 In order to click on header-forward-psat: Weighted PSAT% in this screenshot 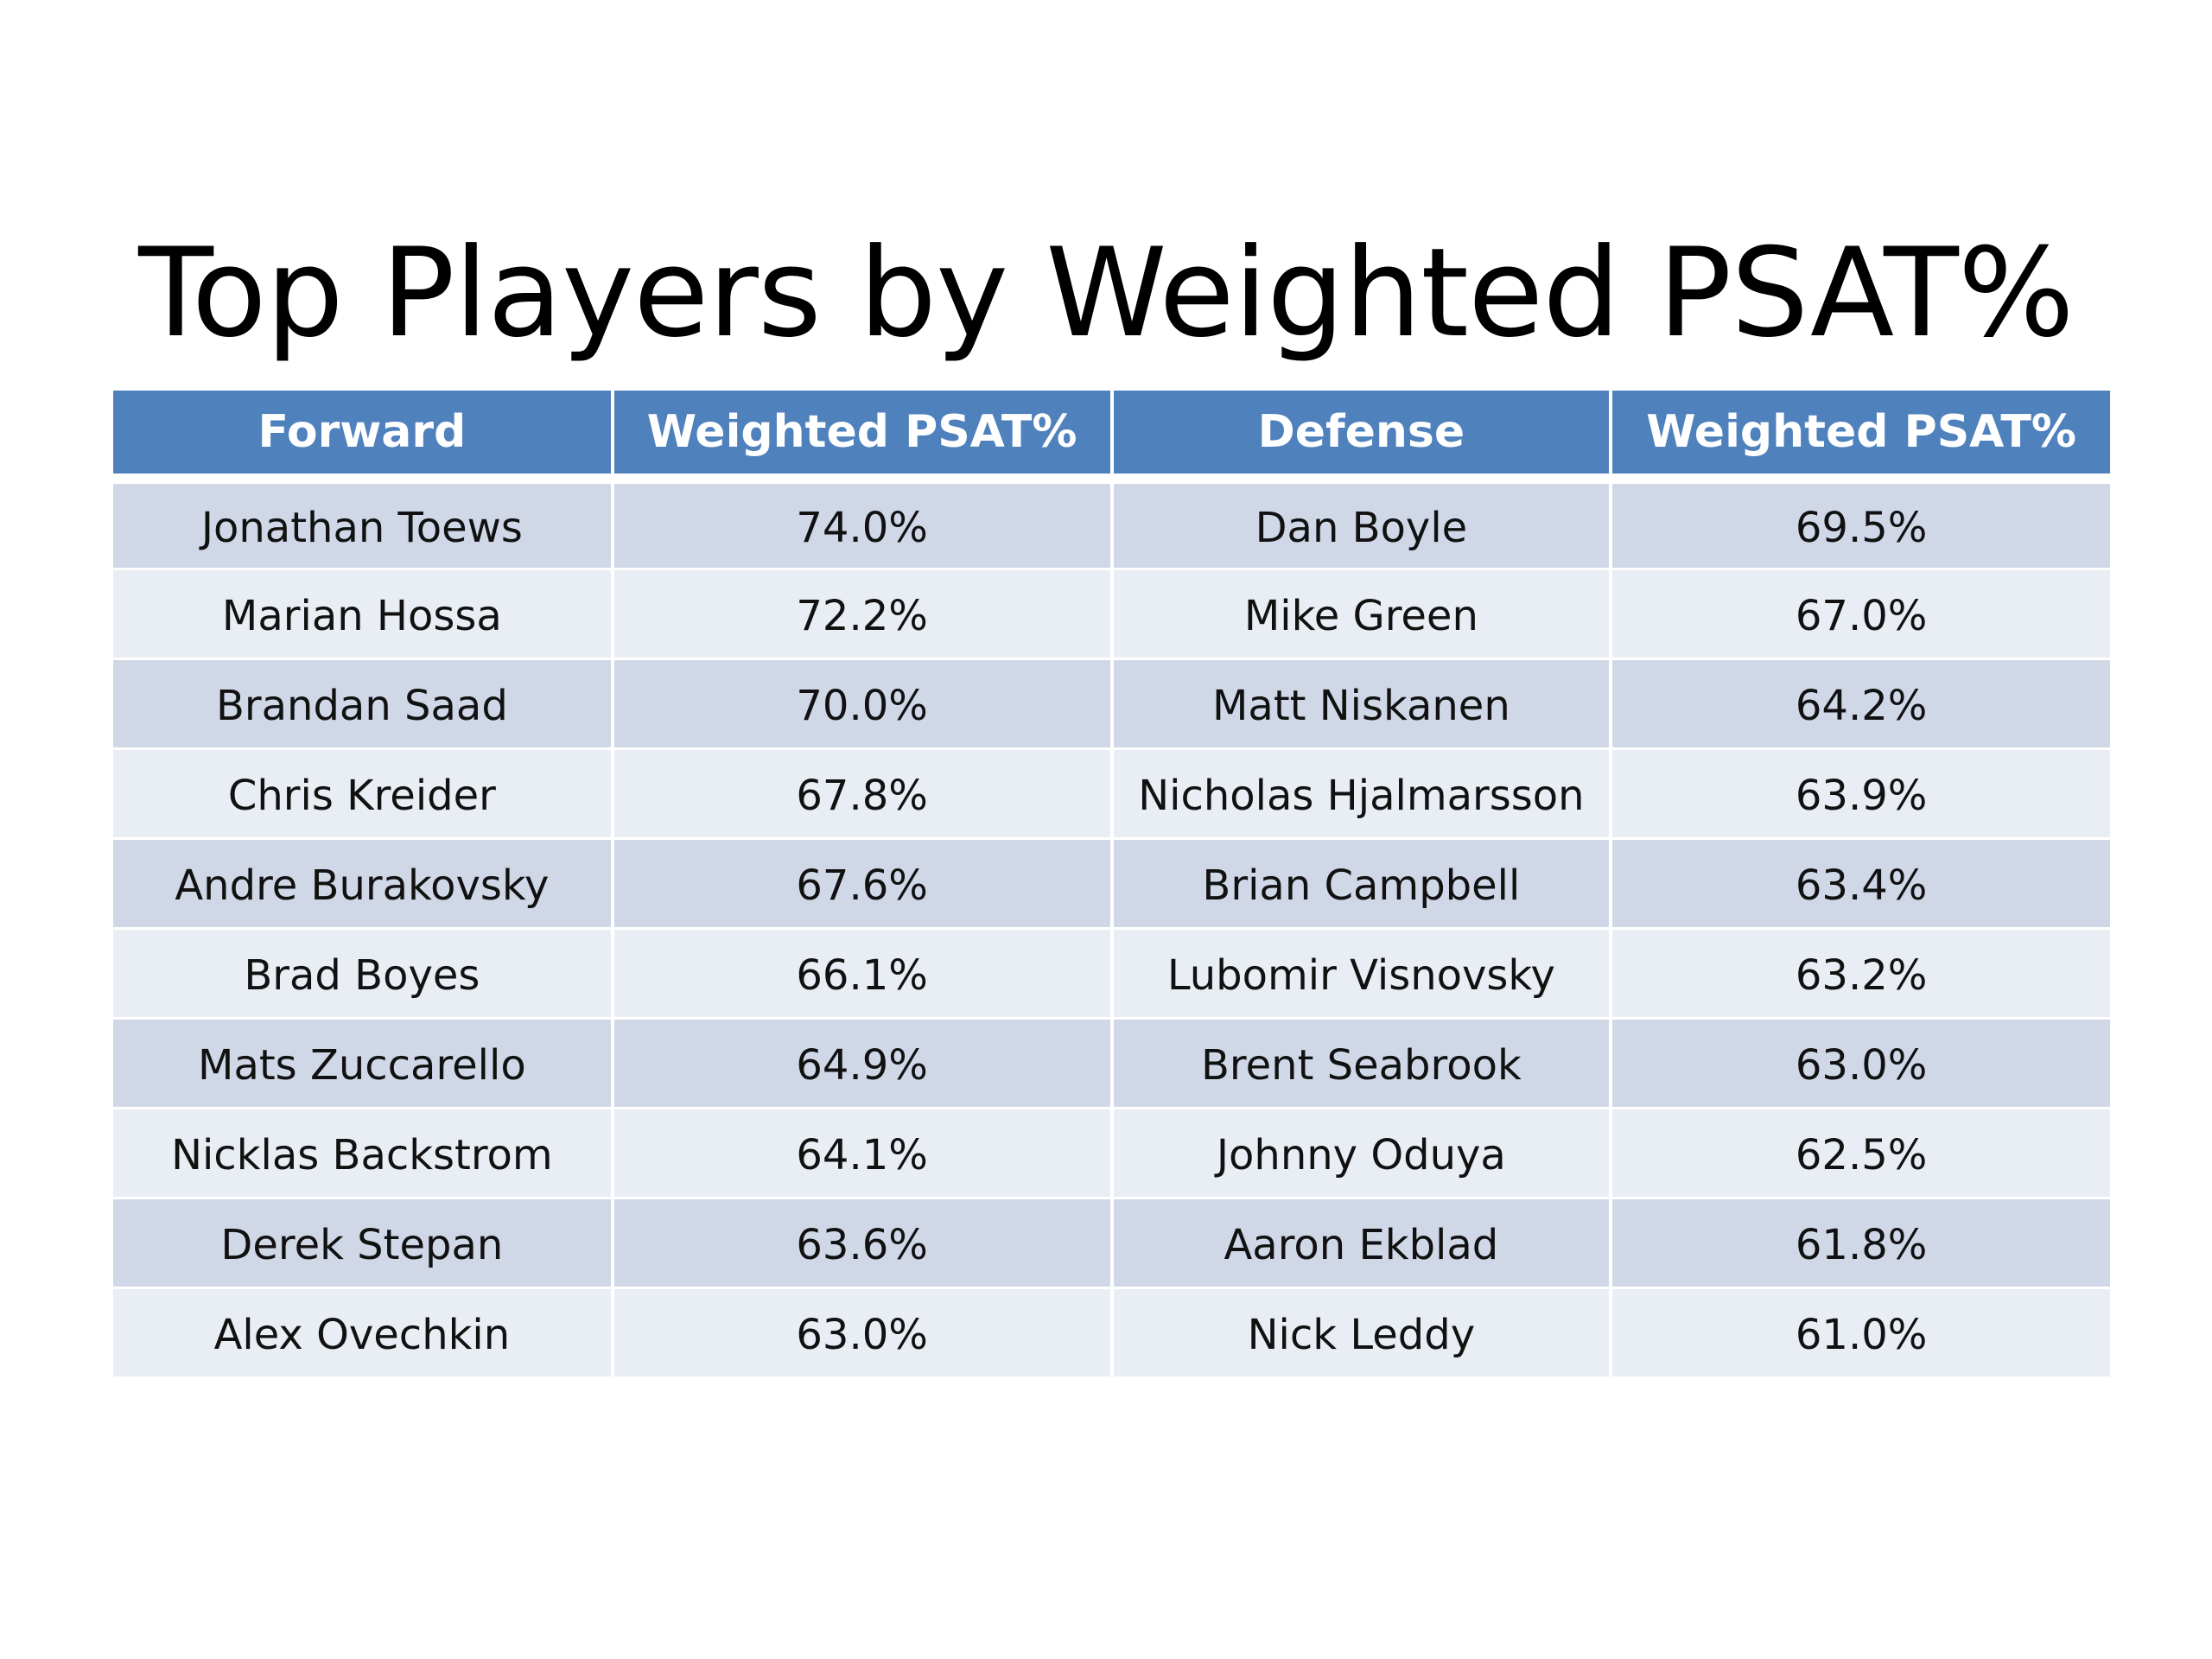, I will do `click(863, 437)`.